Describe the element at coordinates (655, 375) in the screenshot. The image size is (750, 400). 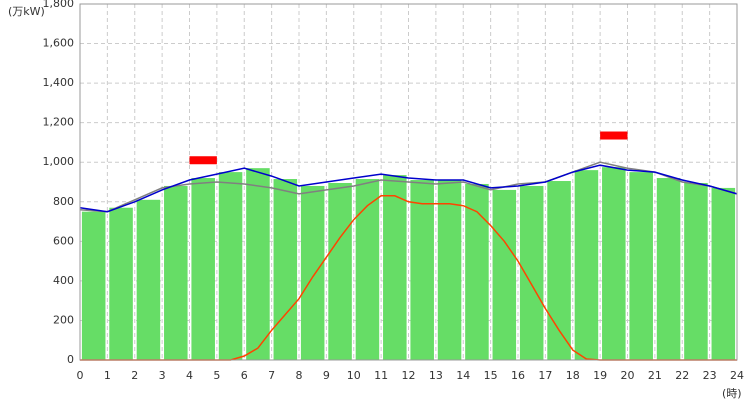
I see `x-tick-label: 21` at that location.